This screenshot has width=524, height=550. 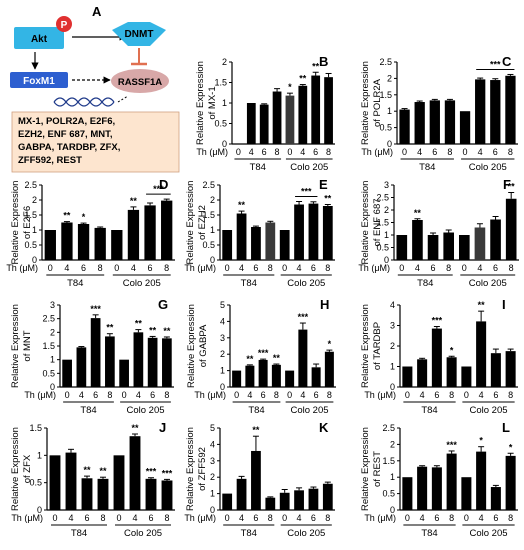 What do you see at coordinates (162, 427) in the screenshot?
I see `panel-letter: J` at bounding box center [162, 427].